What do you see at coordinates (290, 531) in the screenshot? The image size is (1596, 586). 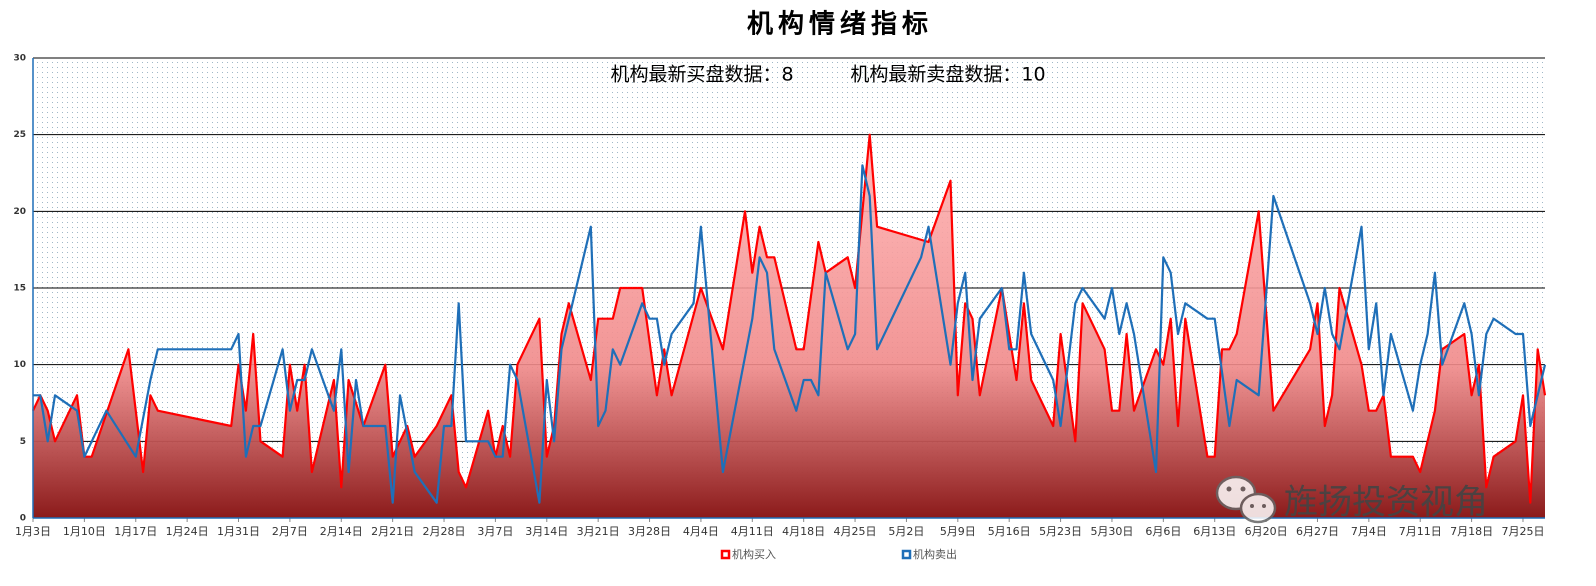 I see `x-tick-label: 2月7日` at bounding box center [290, 531].